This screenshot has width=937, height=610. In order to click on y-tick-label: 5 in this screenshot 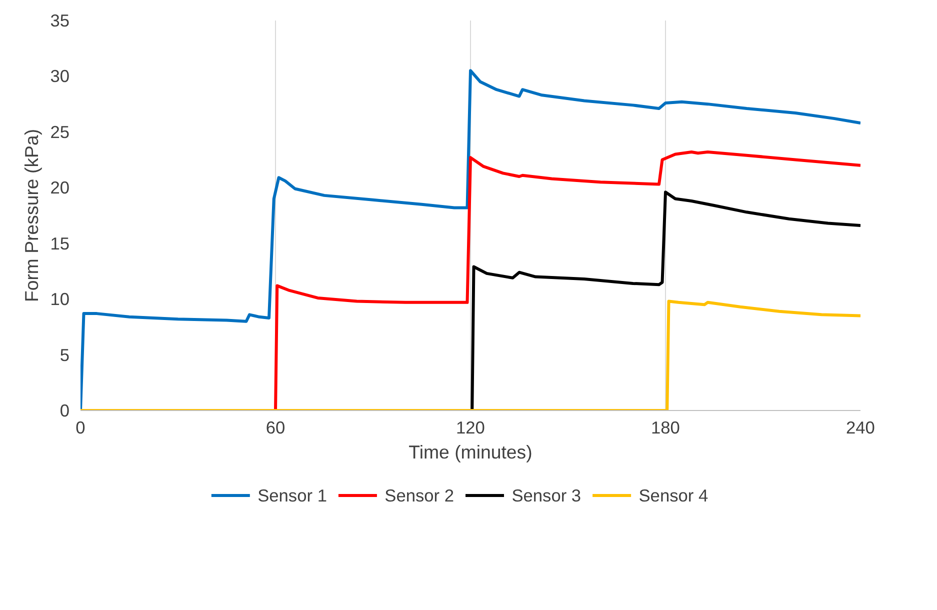, I will do `click(65, 354)`.